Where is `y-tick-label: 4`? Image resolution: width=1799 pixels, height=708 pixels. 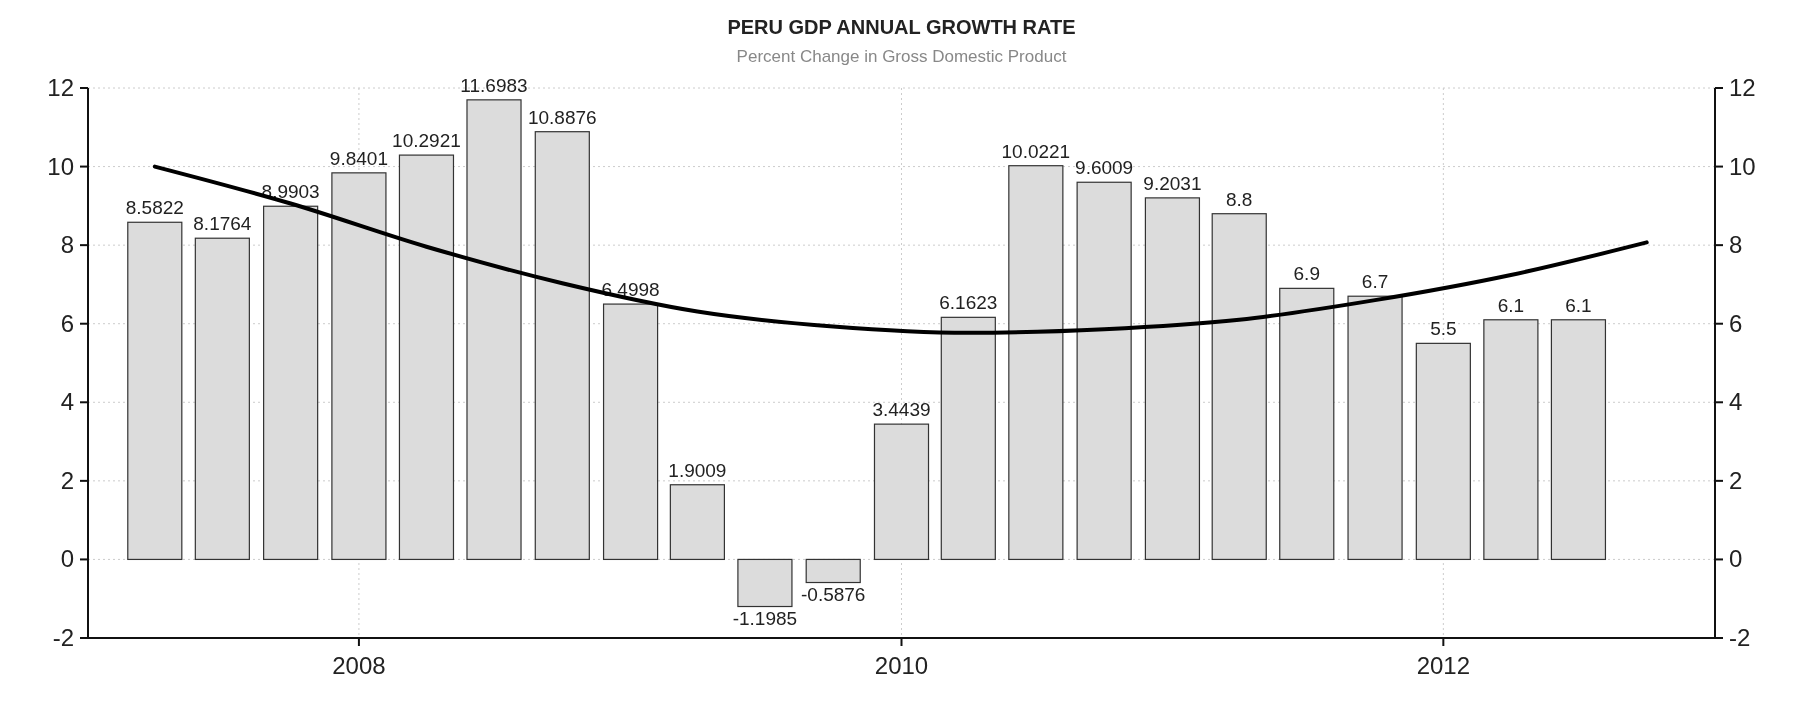
y-tick-label: 4 is located at coordinates (67, 402).